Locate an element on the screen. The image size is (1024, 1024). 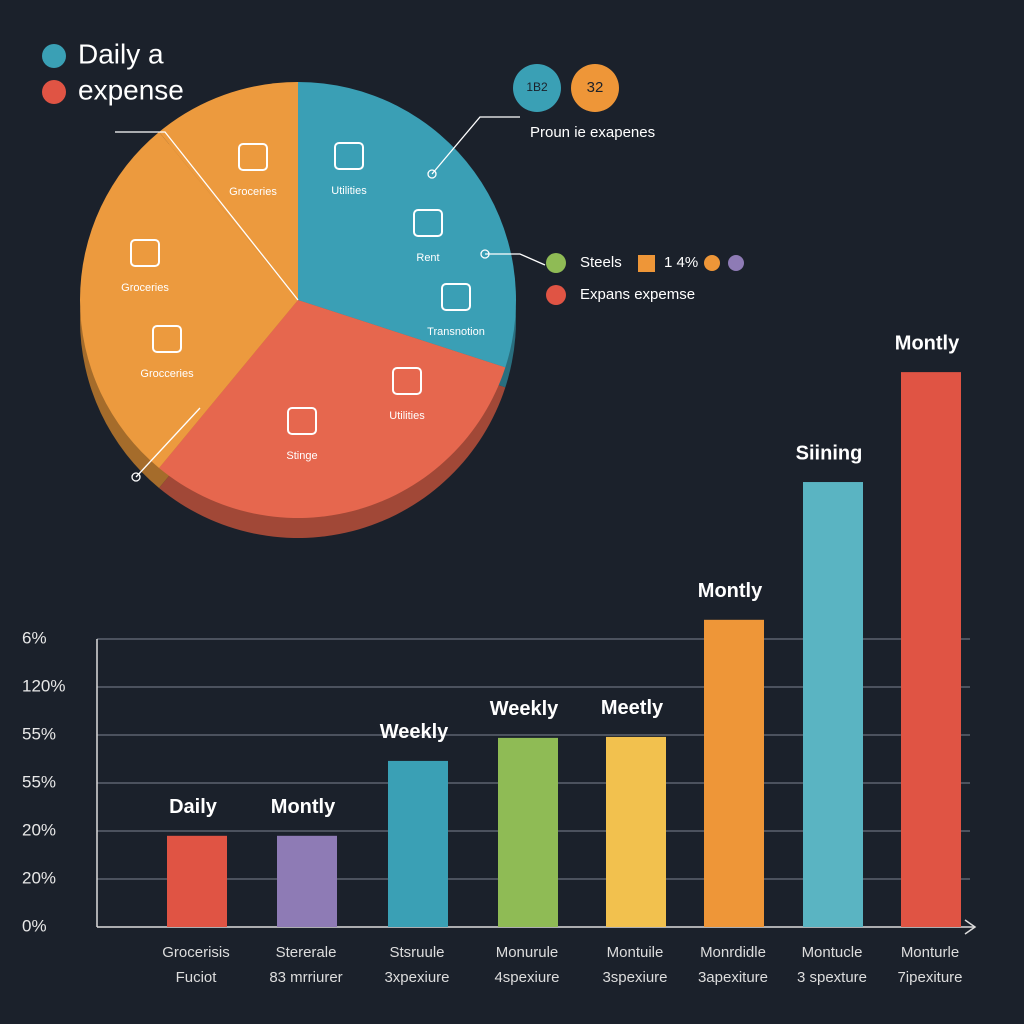
x-tick-label: Monrdidle is located at coordinates (733, 952).